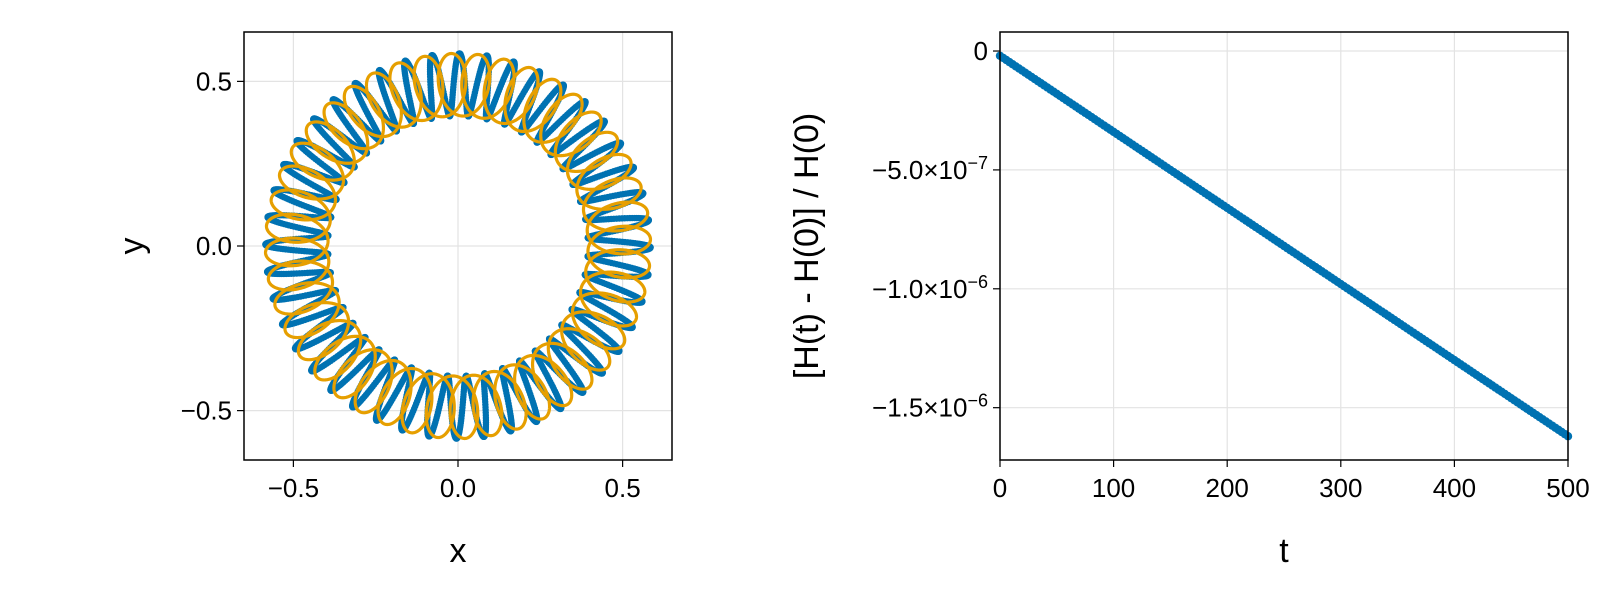  What do you see at coordinates (458, 488) in the screenshot?
I see `orbit-x-tick-label: 0.0` at bounding box center [458, 488].